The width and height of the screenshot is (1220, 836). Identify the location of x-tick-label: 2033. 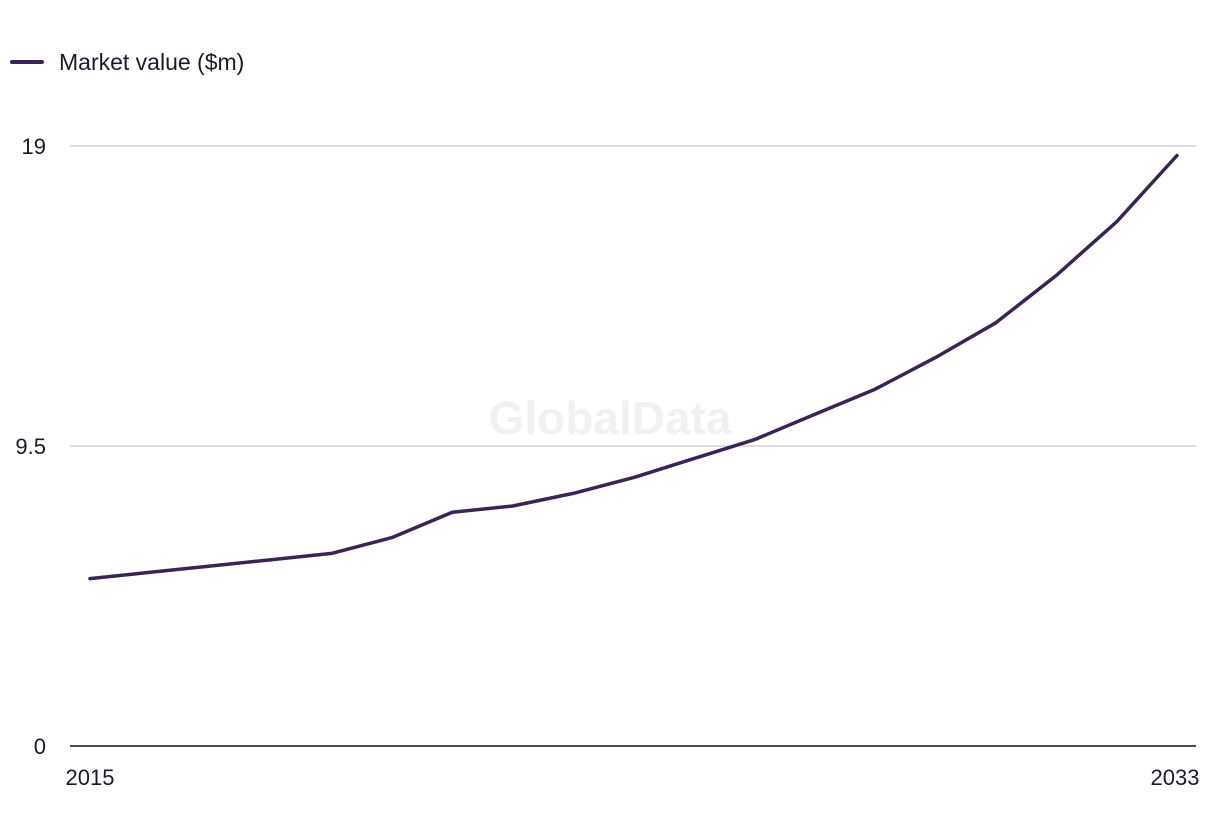
(1175, 777).